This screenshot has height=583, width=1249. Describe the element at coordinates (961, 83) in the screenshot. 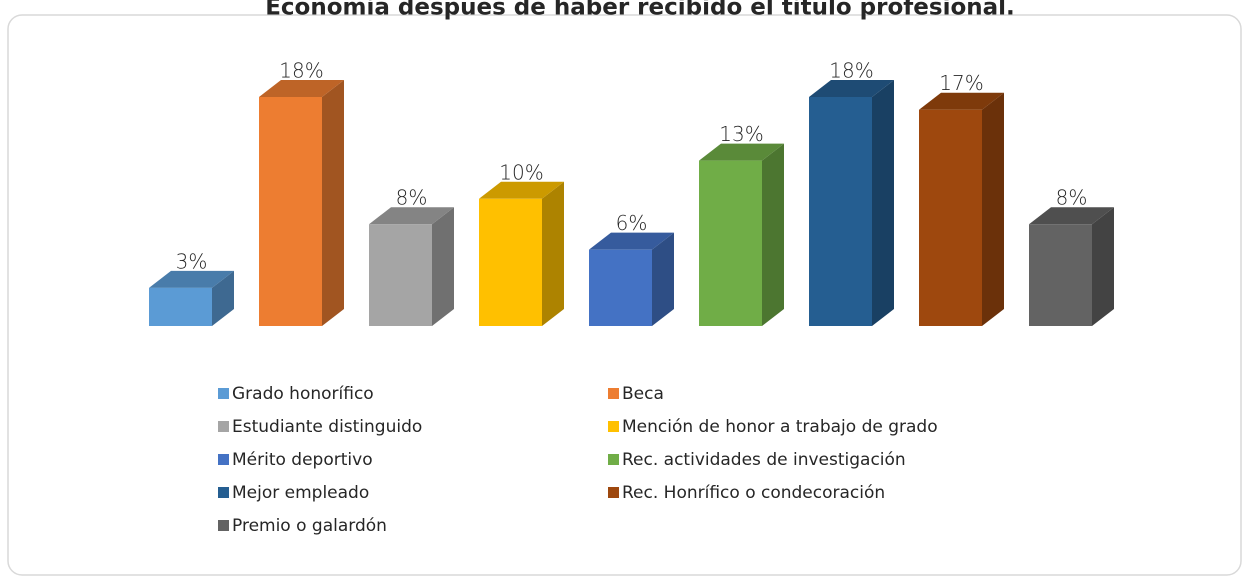

I see `data-label: 17%` at that location.